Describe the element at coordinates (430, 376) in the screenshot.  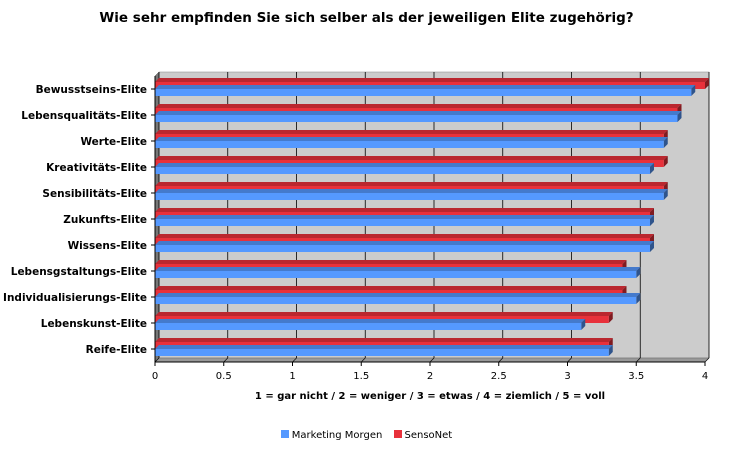
I see `x-tick-label: 2` at that location.